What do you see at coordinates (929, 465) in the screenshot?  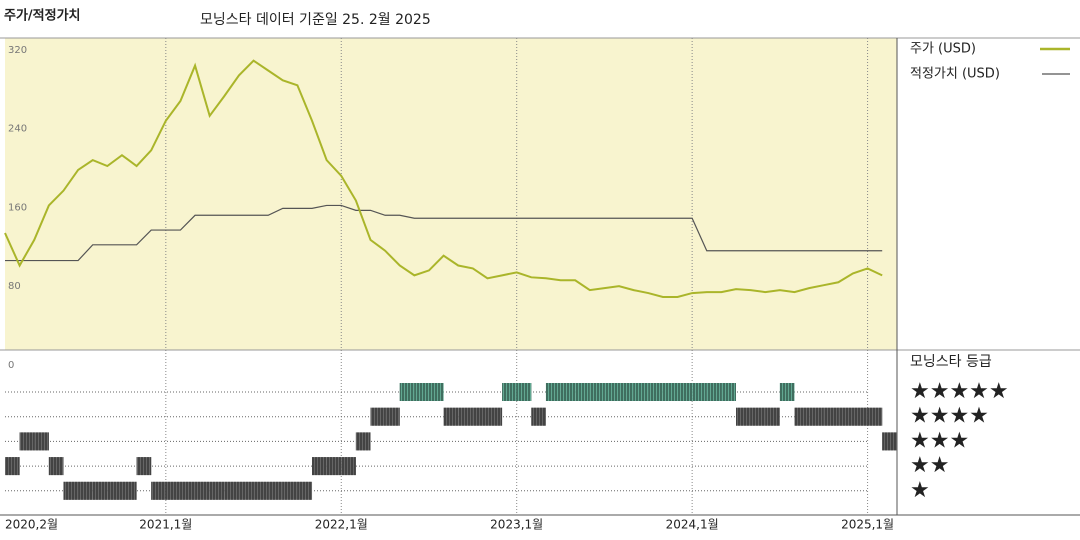 I see `rating-label: ★★` at bounding box center [929, 465].